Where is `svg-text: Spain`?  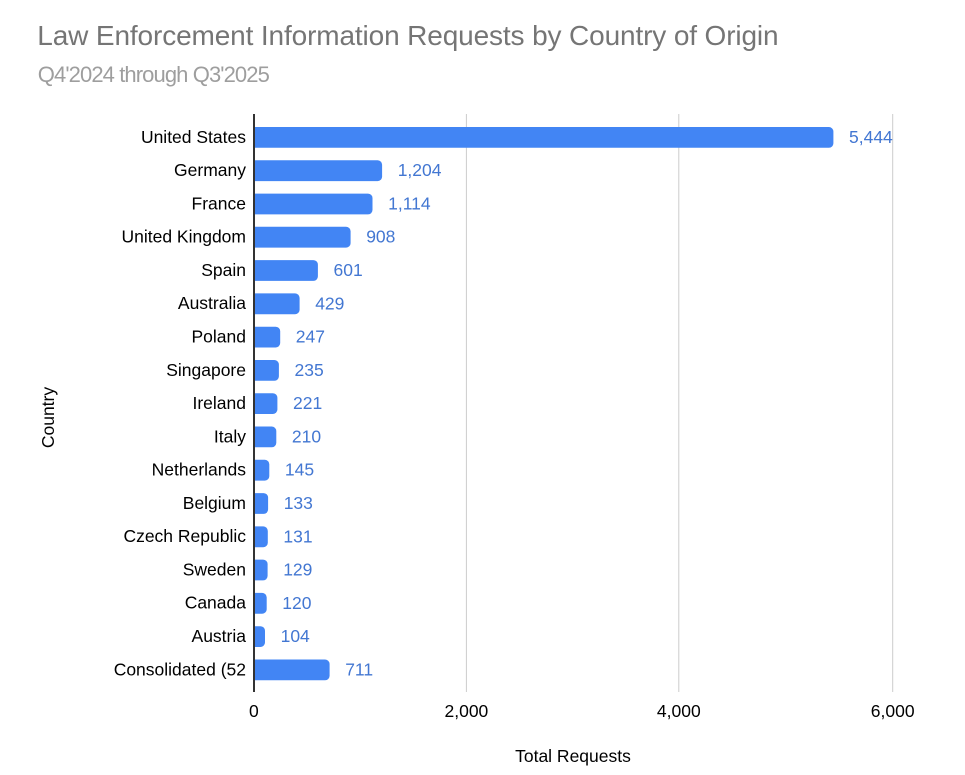
svg-text: Spain is located at coordinates (223, 270).